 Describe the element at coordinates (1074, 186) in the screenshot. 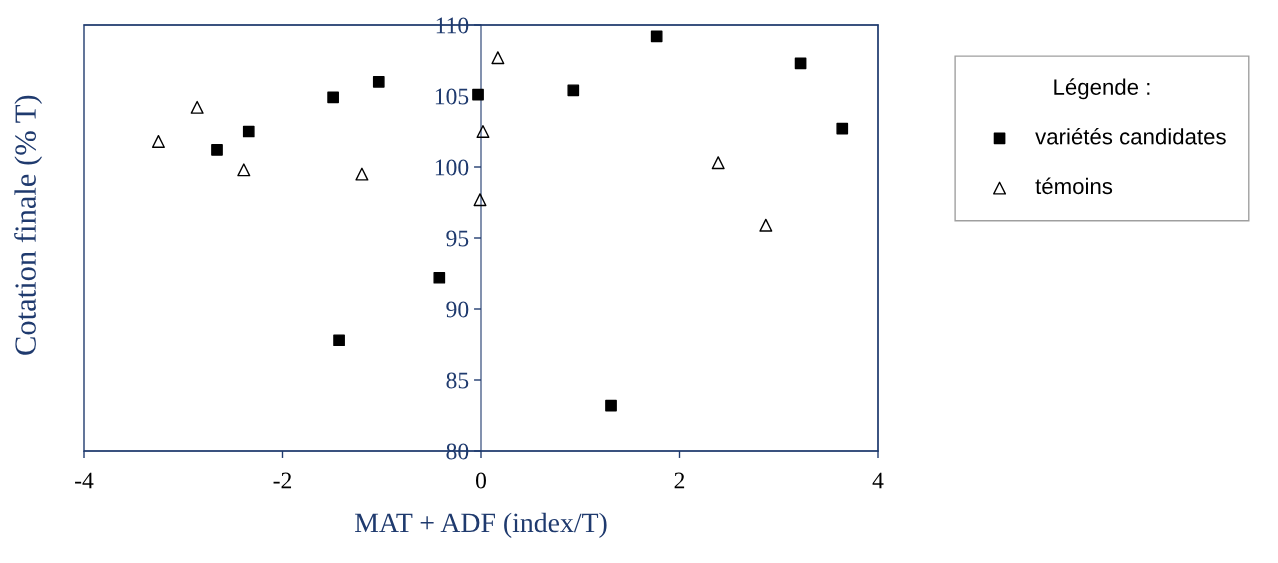

I see `legend-label: témoins` at that location.